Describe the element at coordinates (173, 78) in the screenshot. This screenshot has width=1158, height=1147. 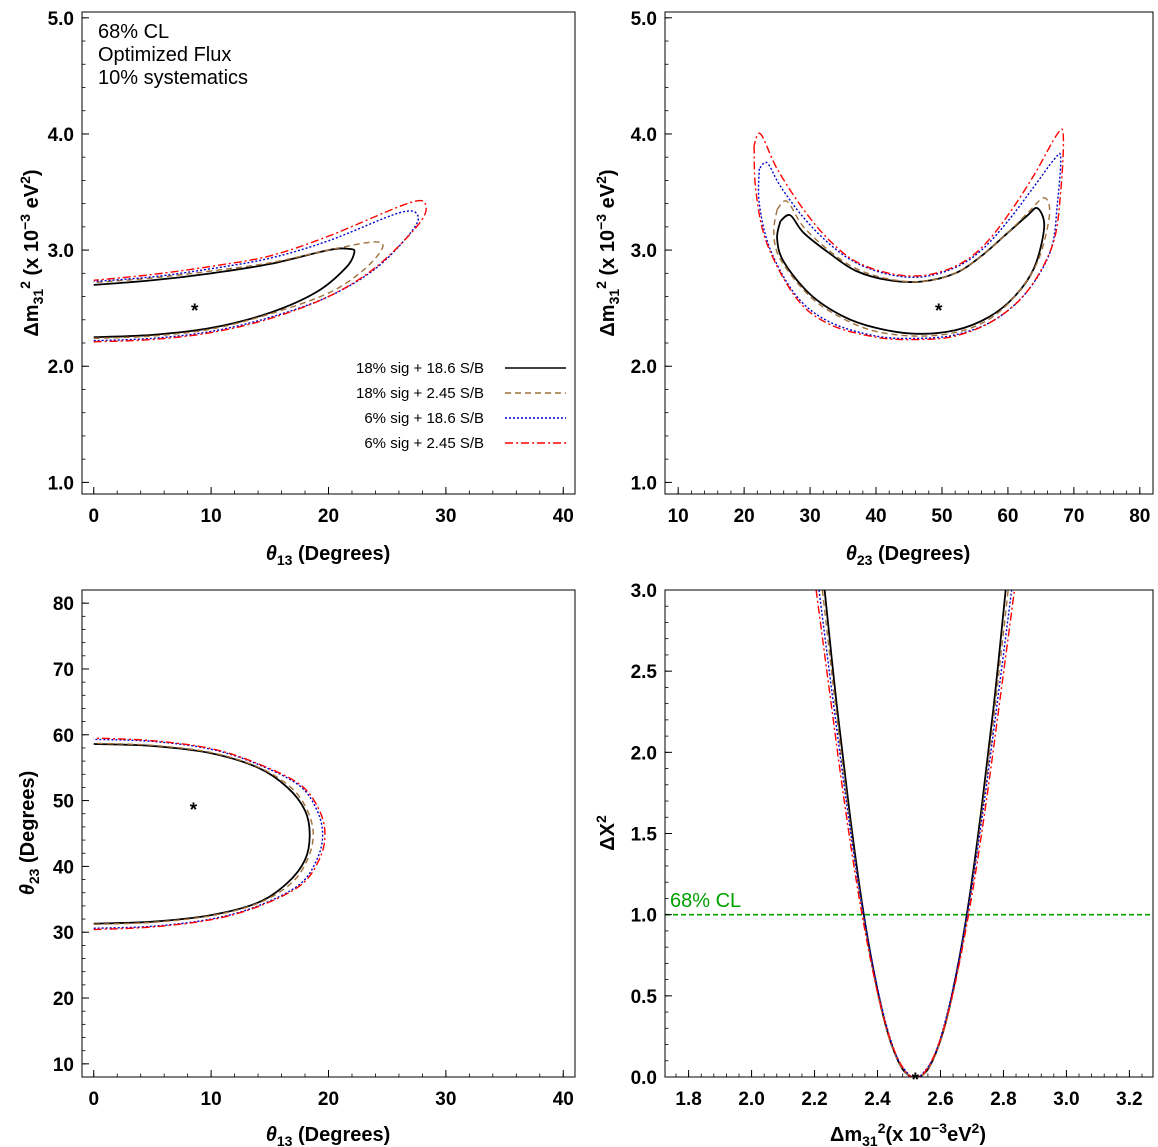
I see `p1-annotation-systematics: 10% systematics` at that location.